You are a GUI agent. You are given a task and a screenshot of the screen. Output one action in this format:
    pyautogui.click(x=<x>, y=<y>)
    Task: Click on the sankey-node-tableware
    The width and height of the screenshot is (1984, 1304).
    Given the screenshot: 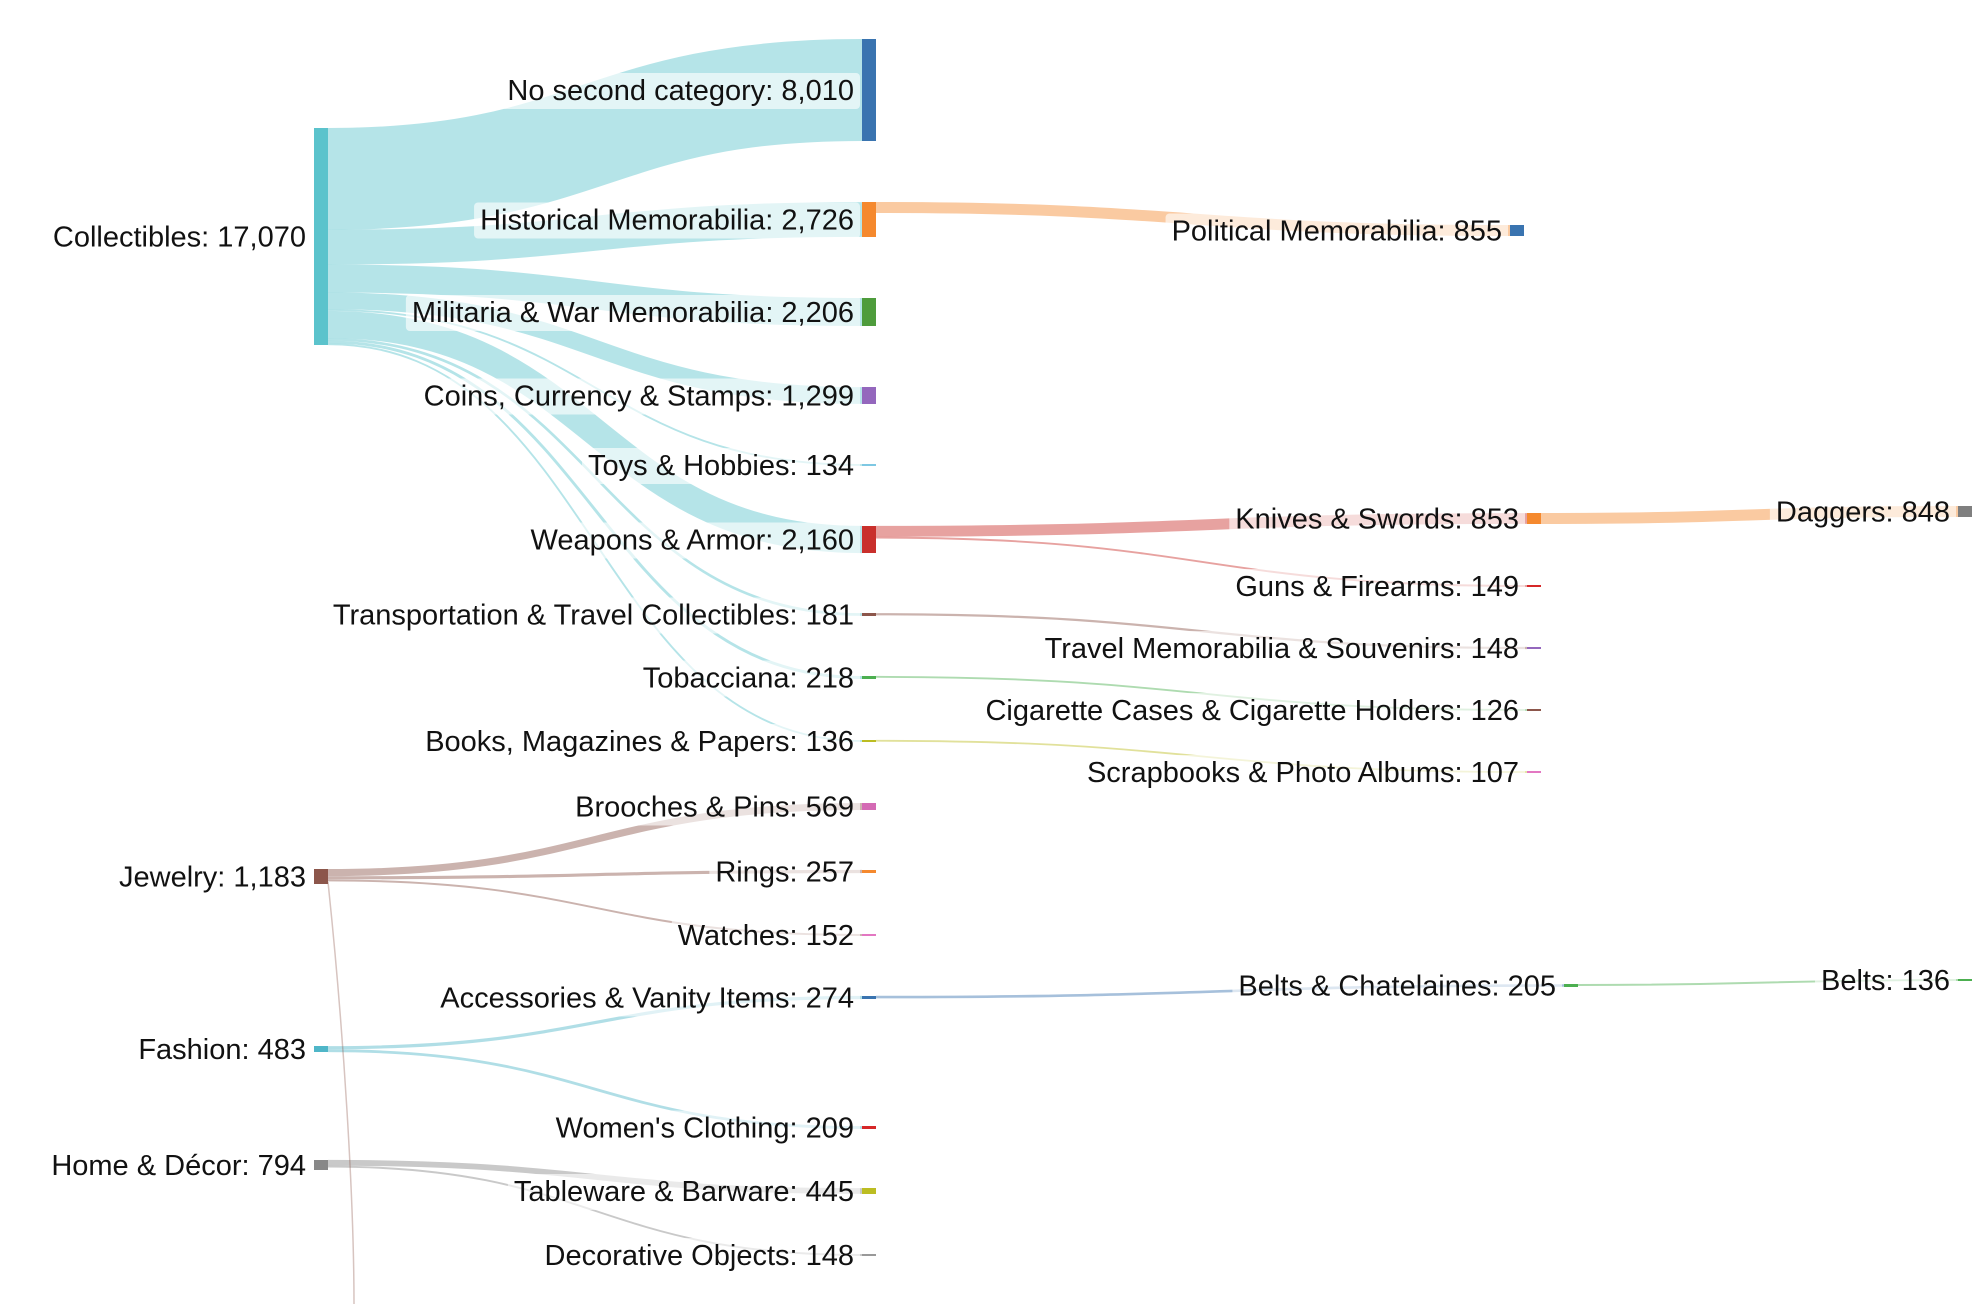 What is the action you would take?
    pyautogui.click(x=869, y=1191)
    